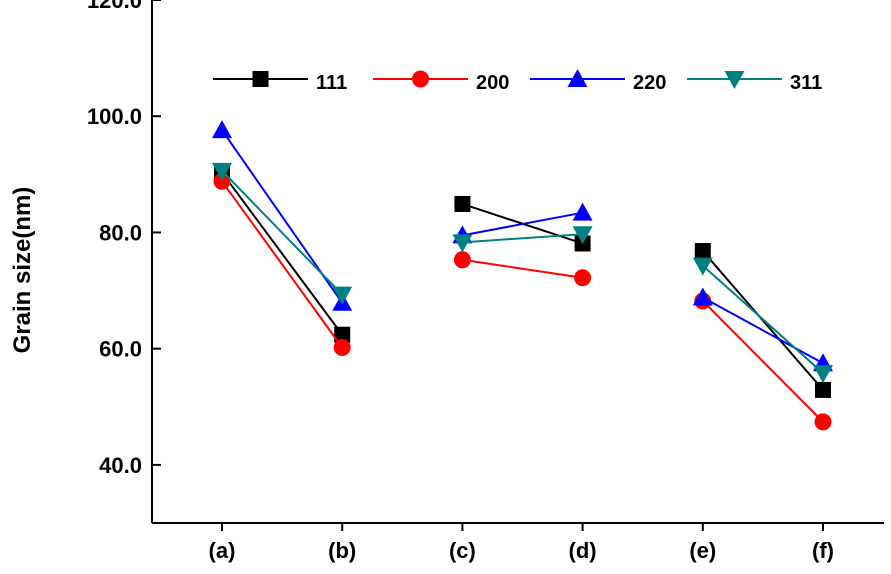 The width and height of the screenshot is (891, 574). What do you see at coordinates (823, 550) in the screenshot?
I see `x-tick-label: (f)` at bounding box center [823, 550].